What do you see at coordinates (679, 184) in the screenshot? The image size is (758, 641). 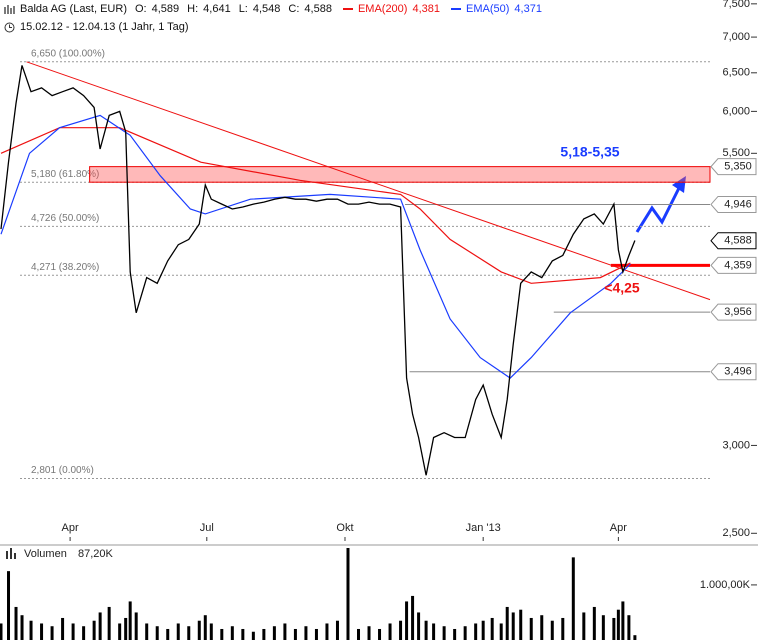 I see `arrow-head` at bounding box center [679, 184].